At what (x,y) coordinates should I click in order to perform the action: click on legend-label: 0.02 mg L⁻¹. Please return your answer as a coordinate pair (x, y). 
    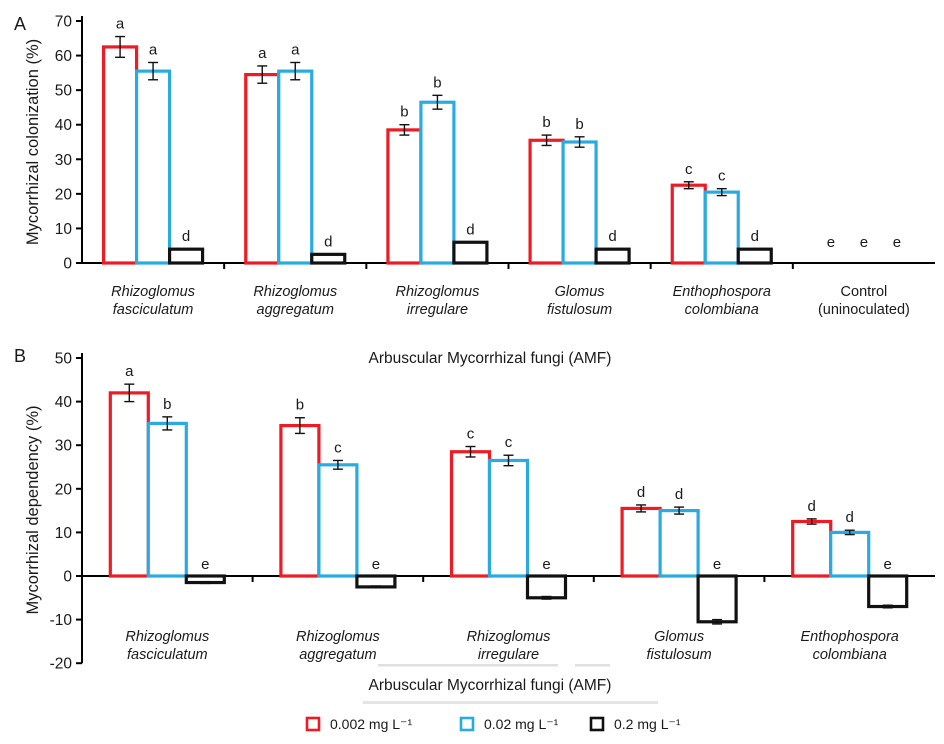
    Looking at the image, I should click on (521, 724).